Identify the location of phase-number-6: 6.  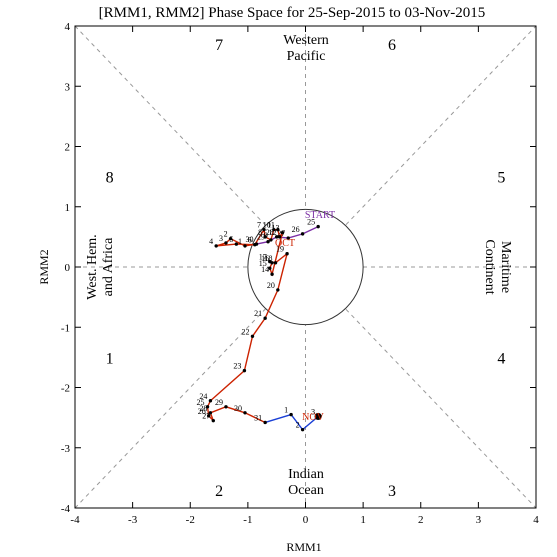
(392, 45).